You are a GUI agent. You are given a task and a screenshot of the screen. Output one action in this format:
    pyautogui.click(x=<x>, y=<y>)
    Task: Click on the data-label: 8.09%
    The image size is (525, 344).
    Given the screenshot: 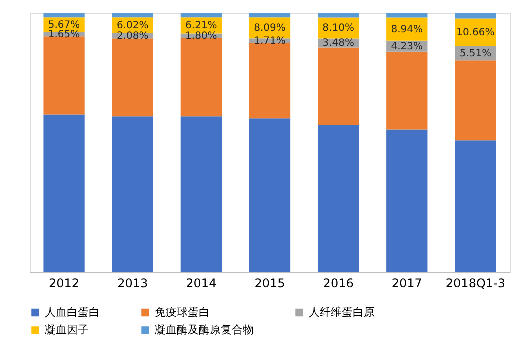 What is the action you would take?
    pyautogui.click(x=270, y=28)
    